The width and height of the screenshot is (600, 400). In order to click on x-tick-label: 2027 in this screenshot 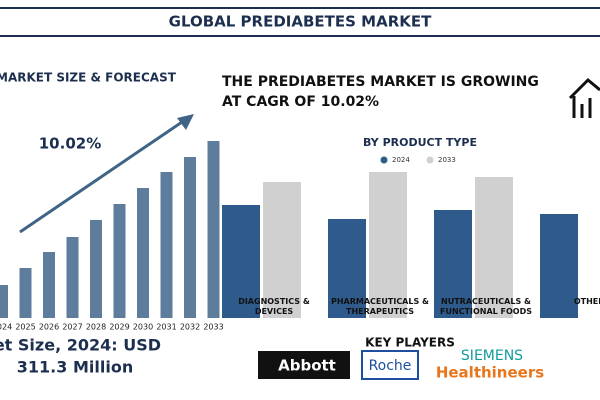, I will do `click(72, 327)`.